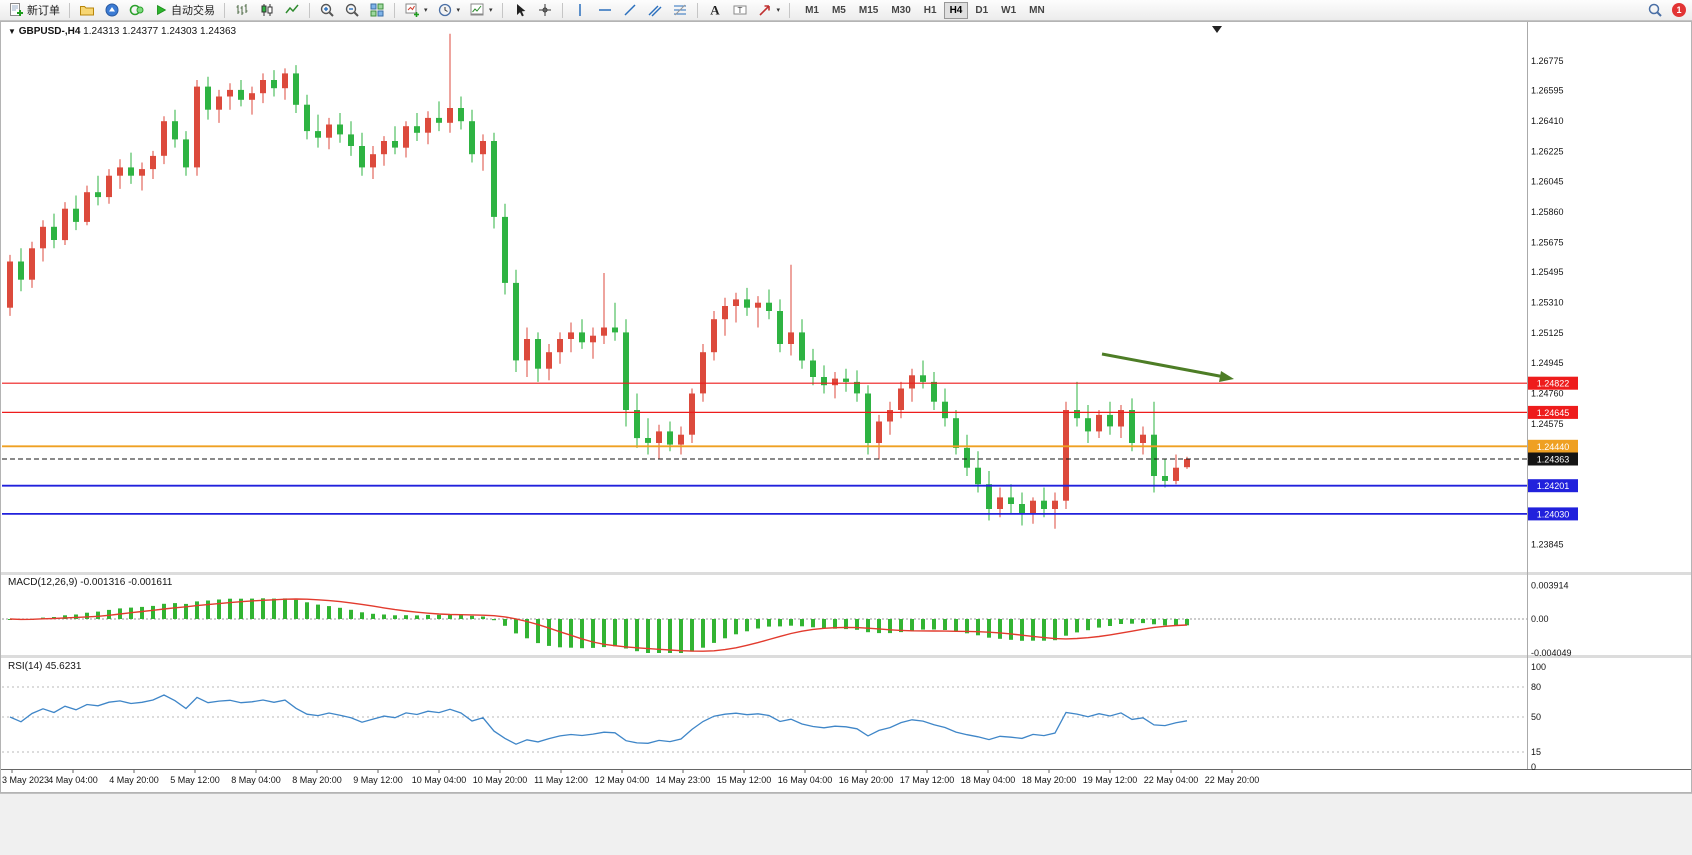 This screenshot has width=1692, height=855. What do you see at coordinates (242, 10) in the screenshot?
I see `bar-chart-button` at bounding box center [242, 10].